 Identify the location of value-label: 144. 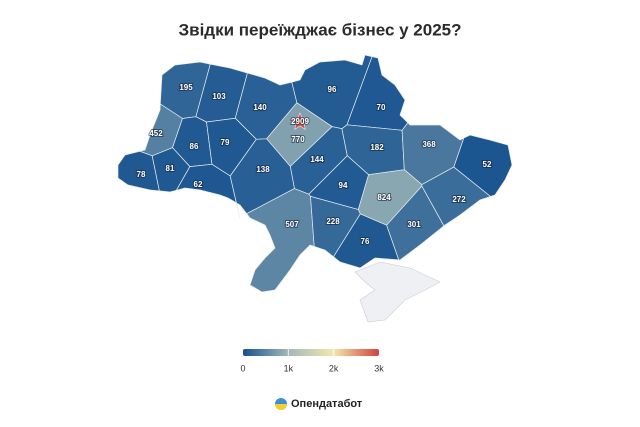
(317, 159).